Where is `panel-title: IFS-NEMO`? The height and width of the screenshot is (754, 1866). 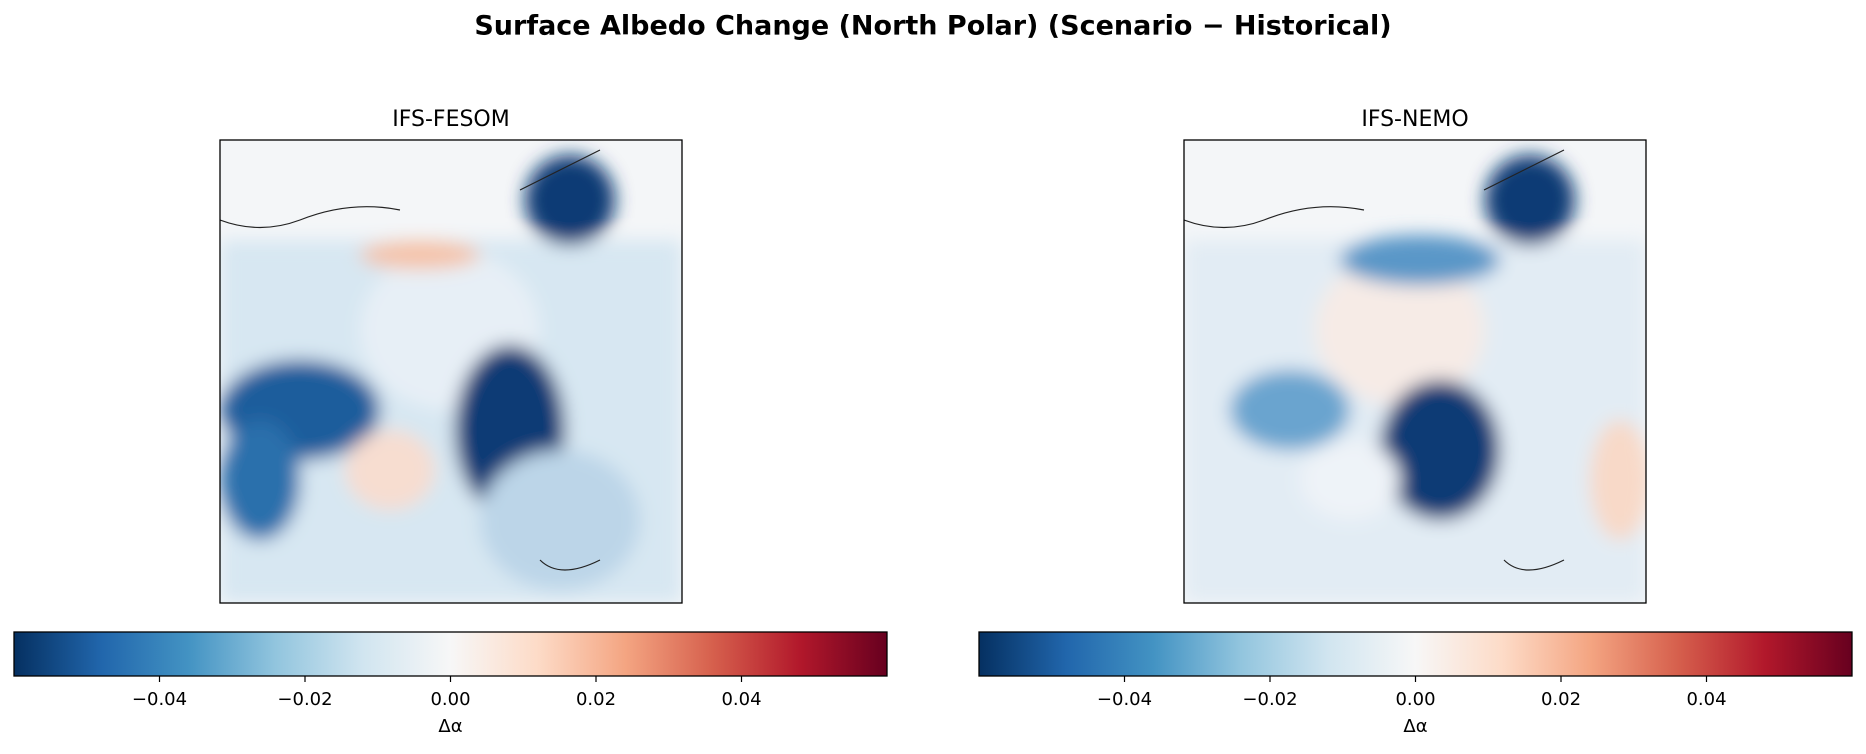 panel-title: IFS-NEMO is located at coordinates (1414, 119).